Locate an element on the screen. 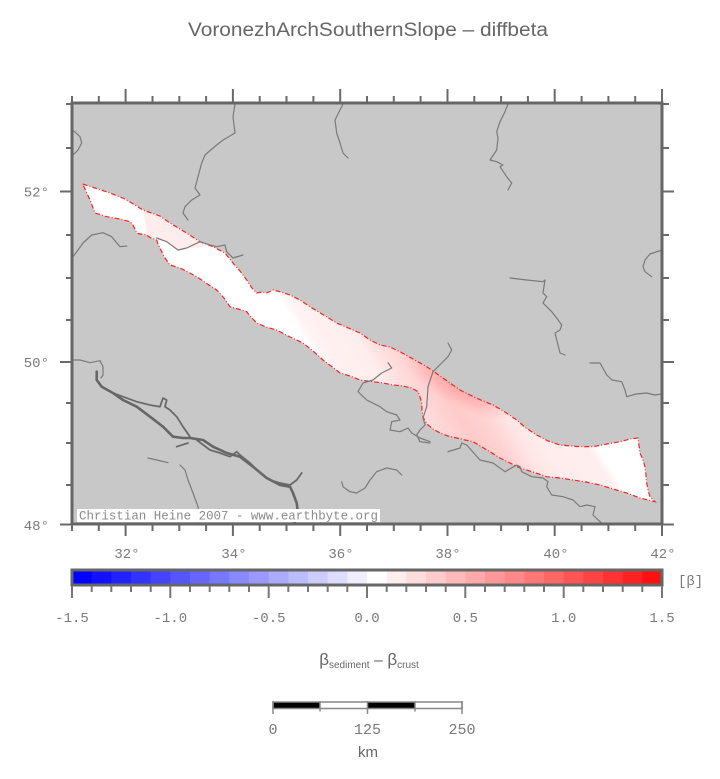 This screenshot has width=720, height=779. colorbar-label-min: -1.5 is located at coordinates (72, 619).